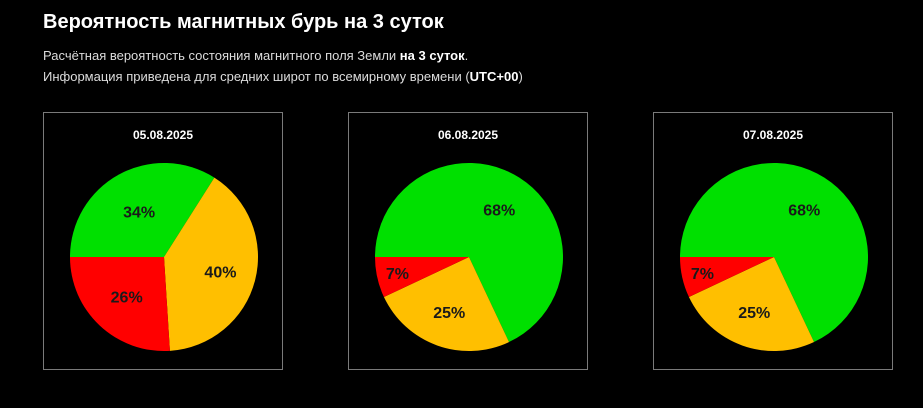  What do you see at coordinates (220, 272) in the screenshot?
I see `pie-slice-label-yellow: 40%` at bounding box center [220, 272].